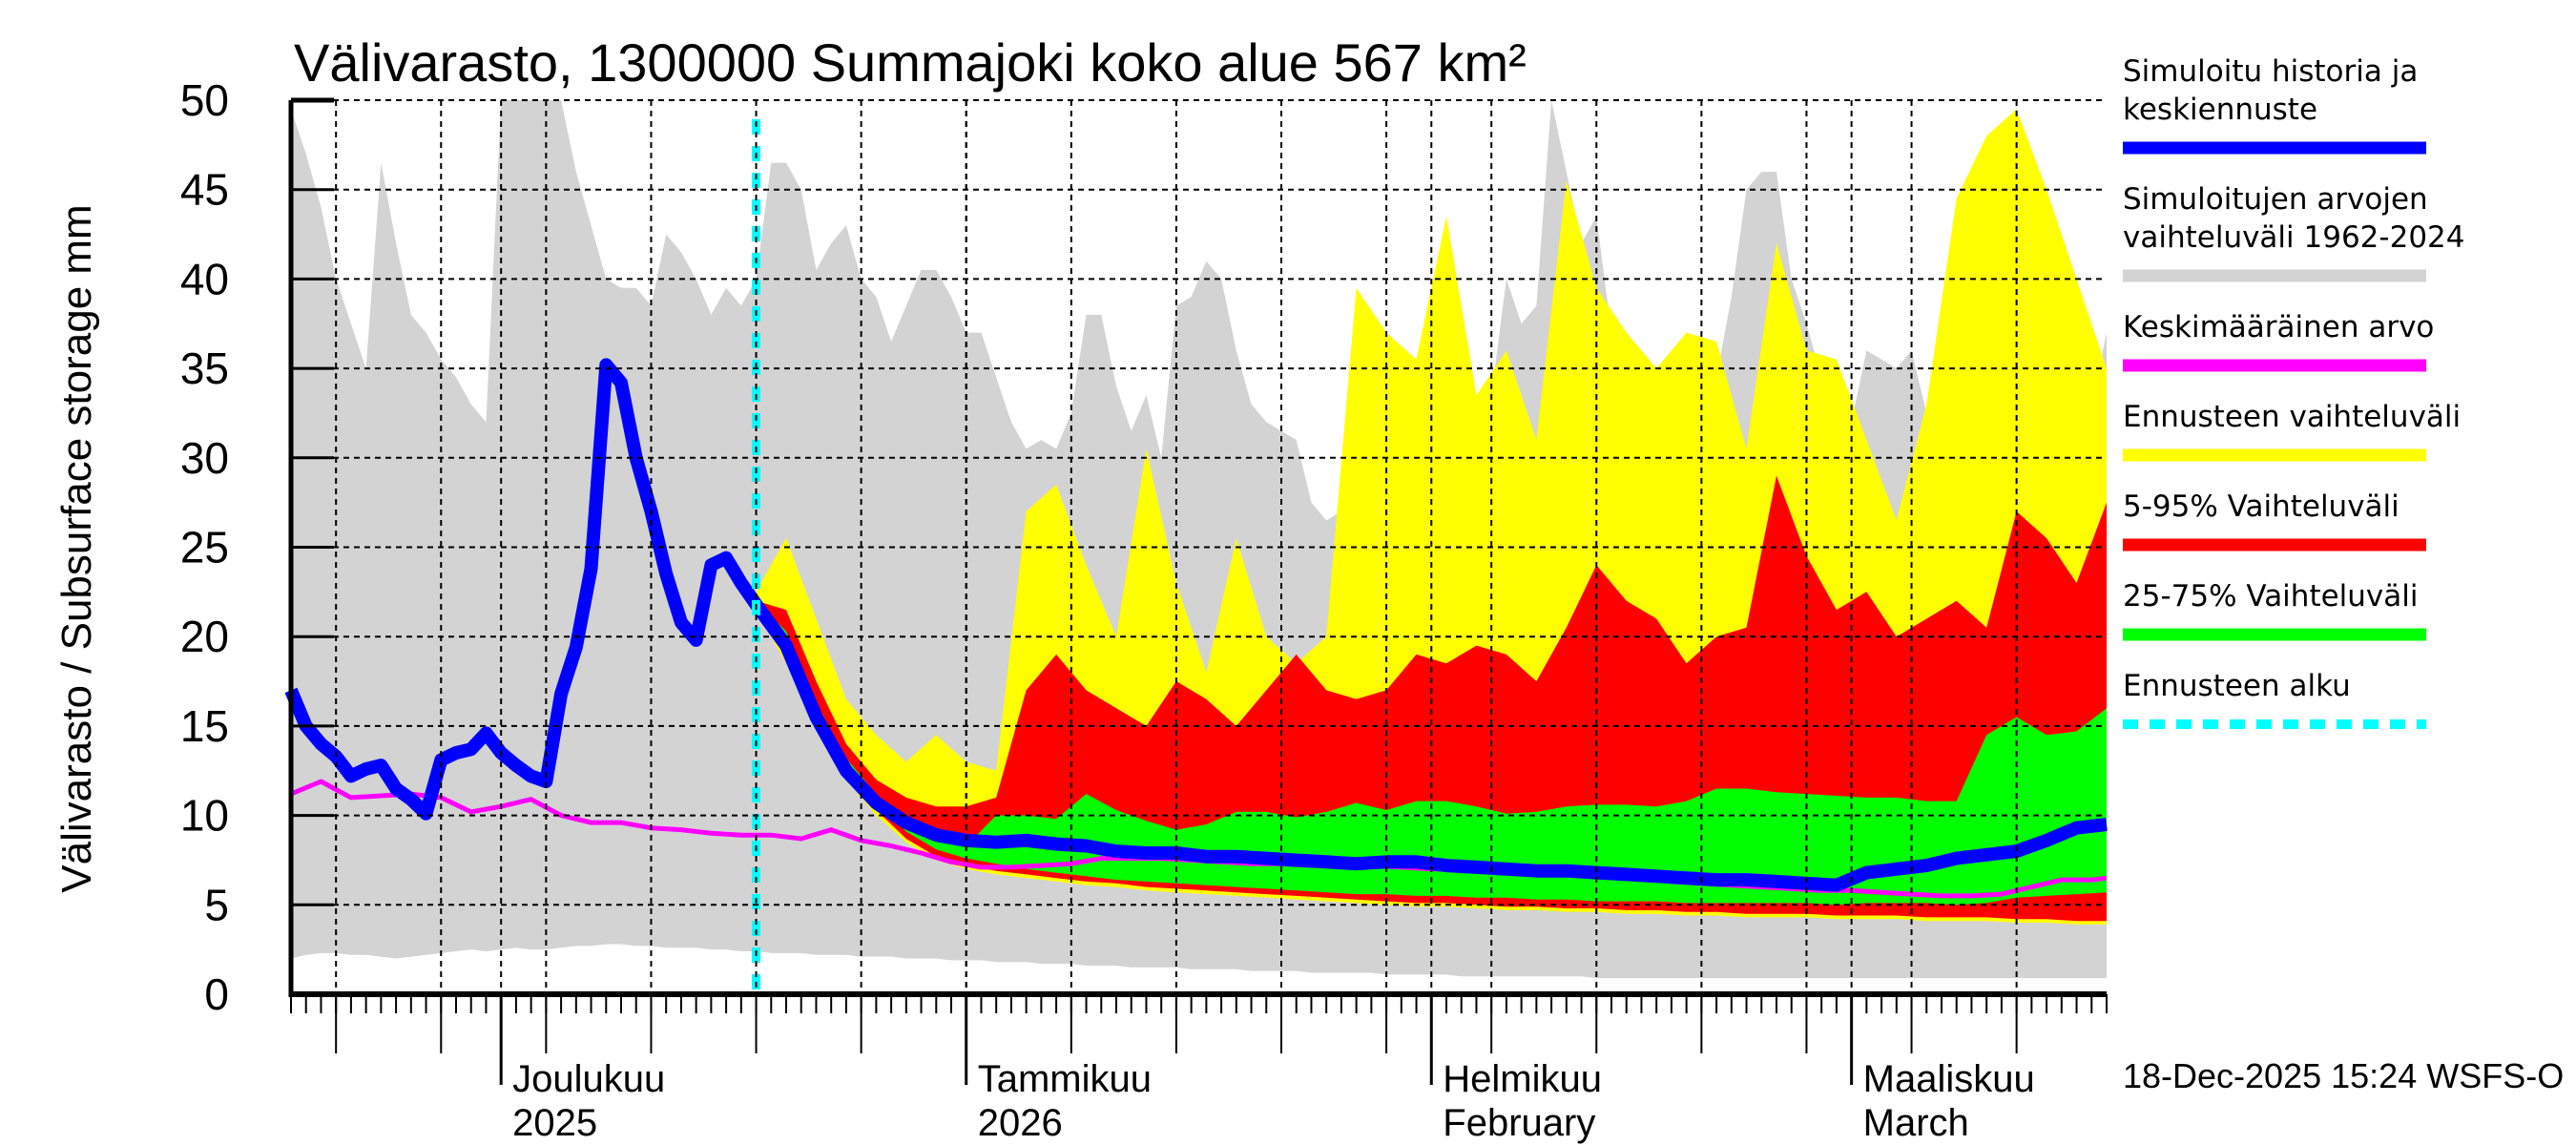  Describe the element at coordinates (2261, 506) in the screenshot. I see `legend-label: 5-95% Vaihteluväli` at that location.